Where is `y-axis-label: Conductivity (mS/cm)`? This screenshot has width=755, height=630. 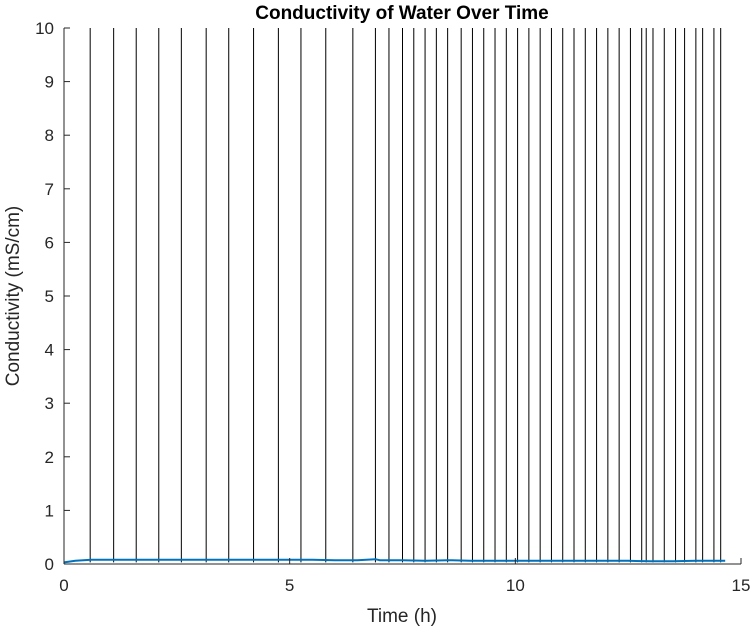 y-axis-label: Conductivity (mS/cm) is located at coordinates (13, 296).